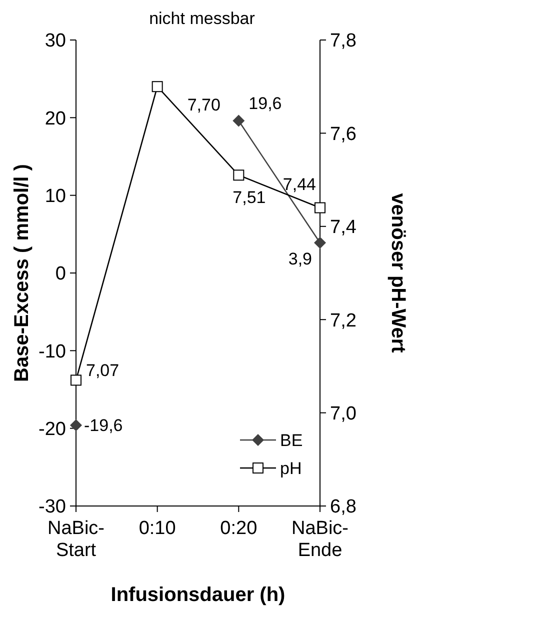 The height and width of the screenshot is (637, 558). What do you see at coordinates (55, 196) in the screenshot?
I see `y-tick-label: 10` at bounding box center [55, 196].